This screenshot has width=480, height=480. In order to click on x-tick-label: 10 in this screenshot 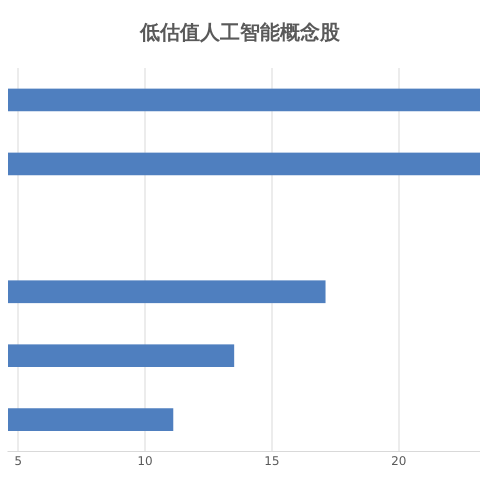, I will do `click(145, 461)`.